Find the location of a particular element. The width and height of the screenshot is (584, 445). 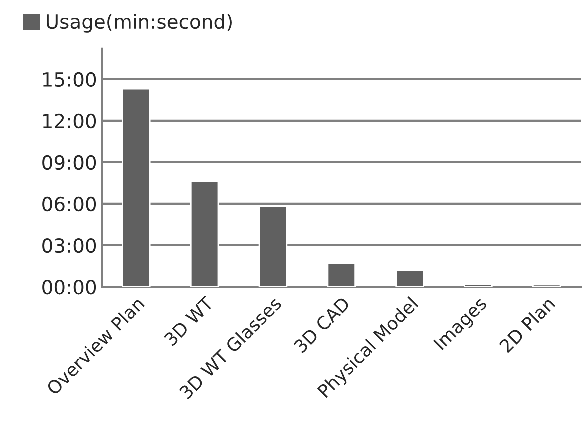

x-tick-label: 3D WT is located at coordinates (189, 321).